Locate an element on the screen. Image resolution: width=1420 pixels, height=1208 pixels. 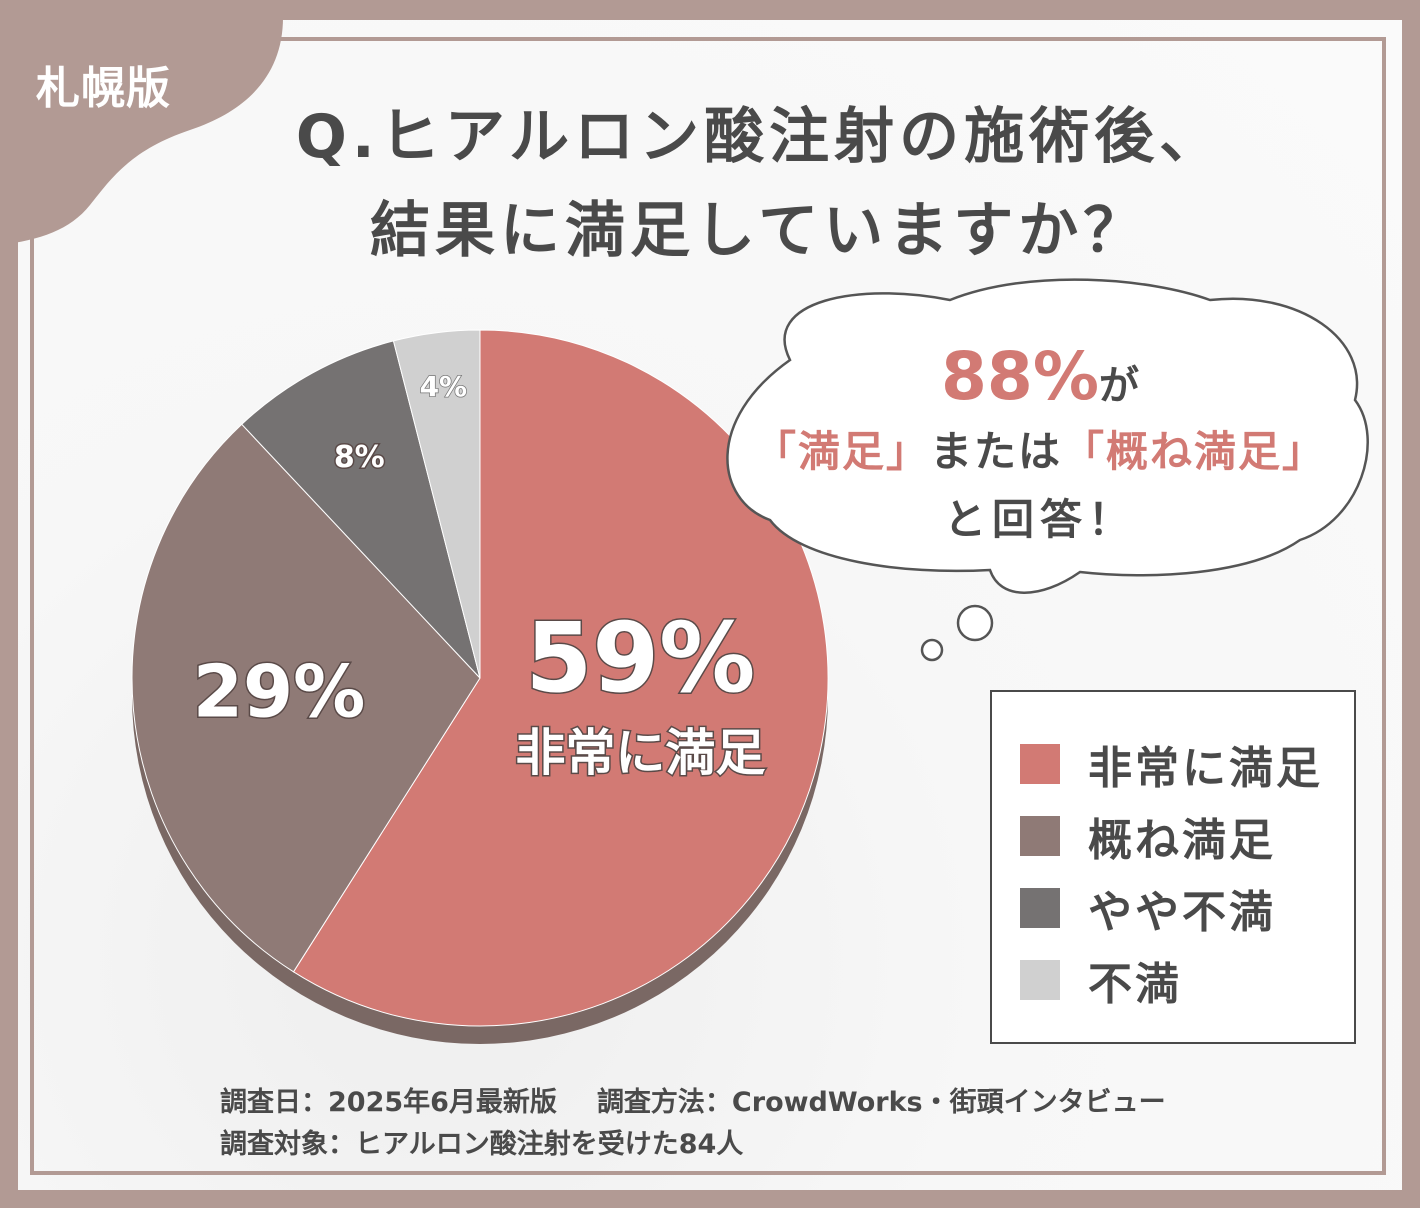
legend: 非常に満足 概ね満足 やや不満 不満 is located at coordinates (1173, 867).